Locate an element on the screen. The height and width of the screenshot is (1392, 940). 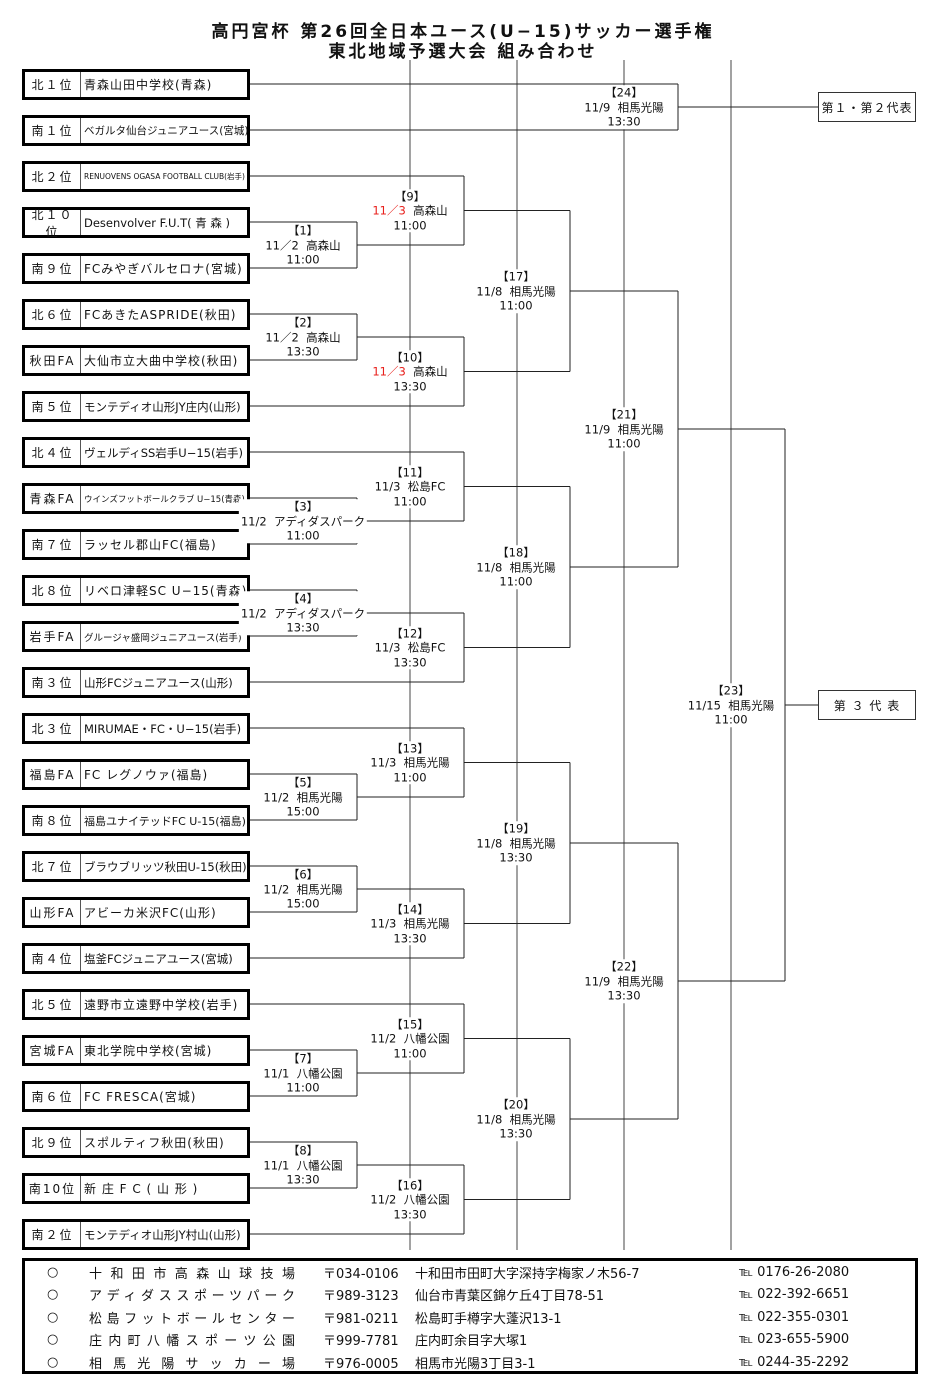
venue-address: 松島町手樽字大蓬沢13-1 is located at coordinates (488, 1319).